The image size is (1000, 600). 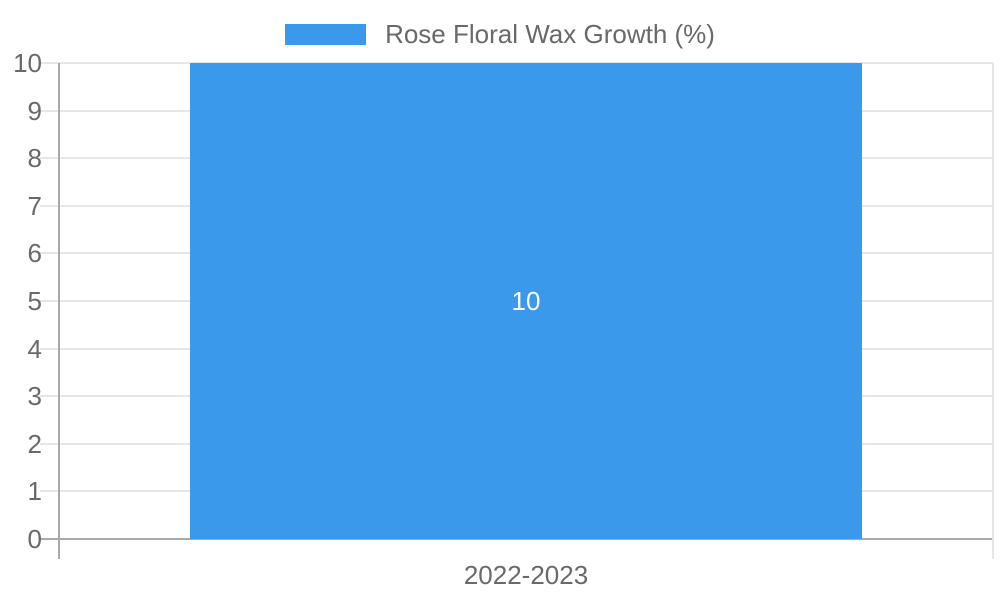 What do you see at coordinates (516, 539) in the screenshot?
I see `x-axis-baseline` at bounding box center [516, 539].